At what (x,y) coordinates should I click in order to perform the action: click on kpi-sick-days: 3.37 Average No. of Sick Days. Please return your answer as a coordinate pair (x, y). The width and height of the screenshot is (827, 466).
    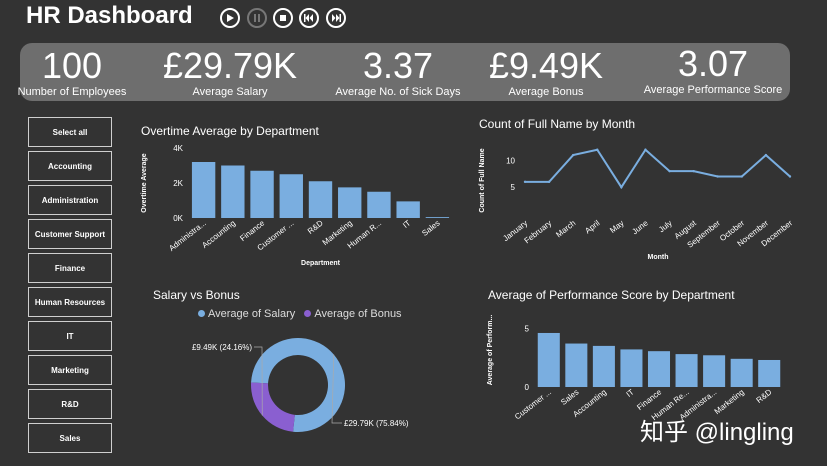
    Looking at the image, I should click on (398, 72).